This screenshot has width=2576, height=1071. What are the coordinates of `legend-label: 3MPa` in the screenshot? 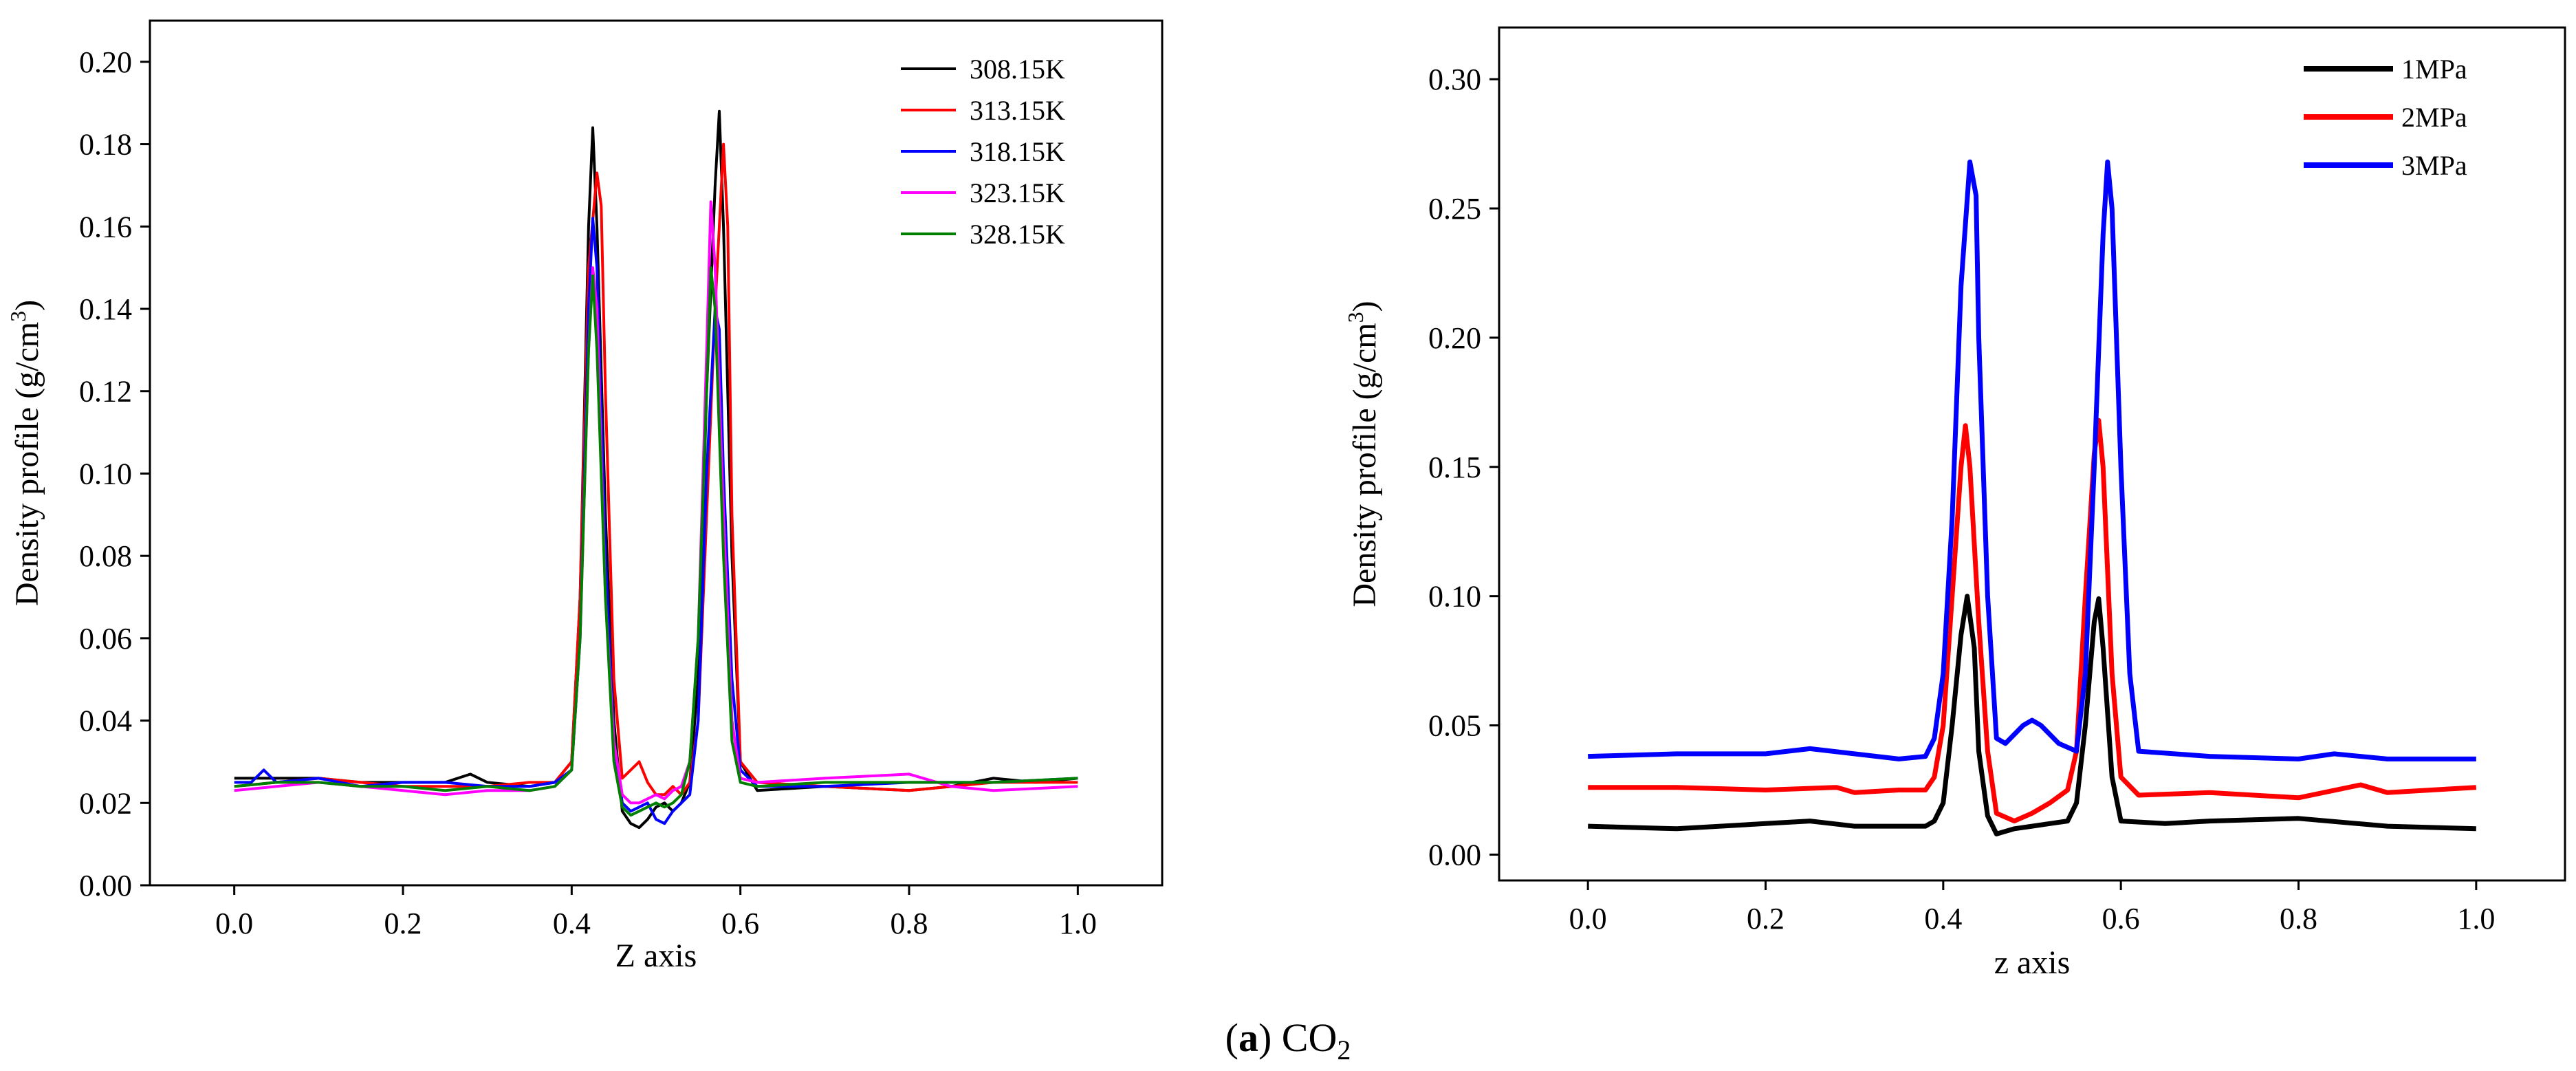 It's located at (2434, 165).